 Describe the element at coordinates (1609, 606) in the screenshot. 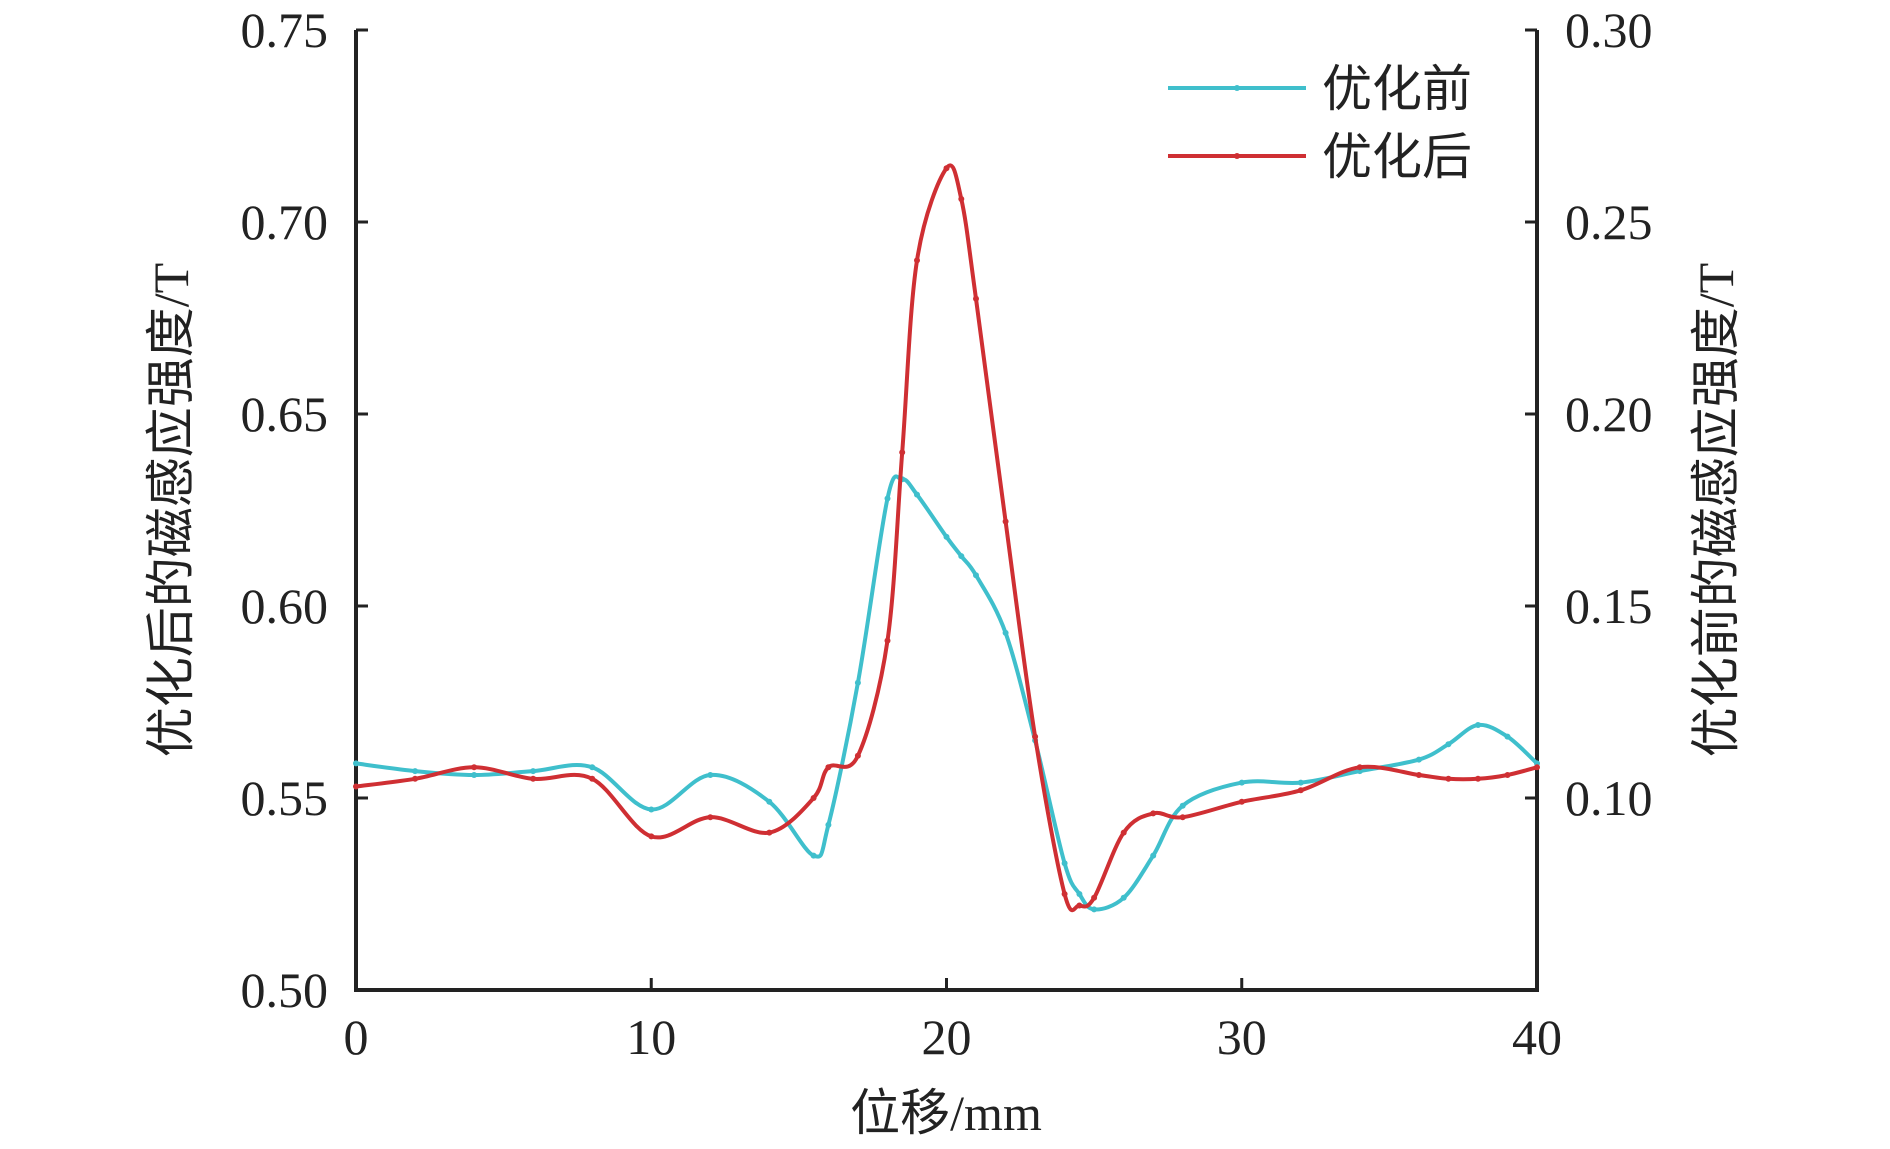

I see `y-tick-label-right: 0.15` at that location.